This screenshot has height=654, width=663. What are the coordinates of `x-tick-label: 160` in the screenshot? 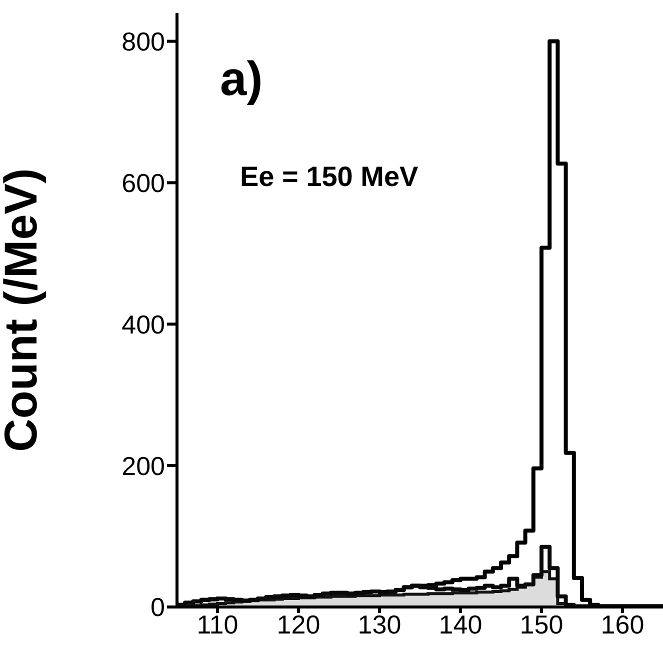 It's located at (622, 624).